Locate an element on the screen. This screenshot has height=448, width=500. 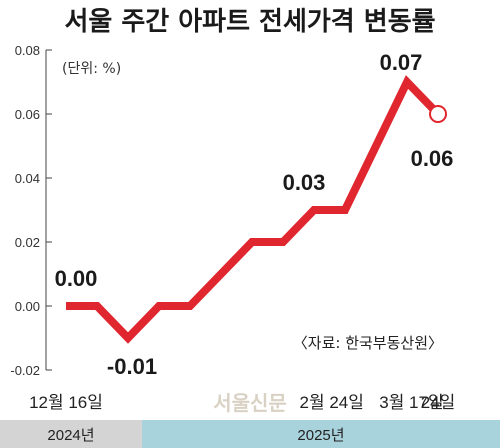
year-band-2025 is located at coordinates (321, 434).